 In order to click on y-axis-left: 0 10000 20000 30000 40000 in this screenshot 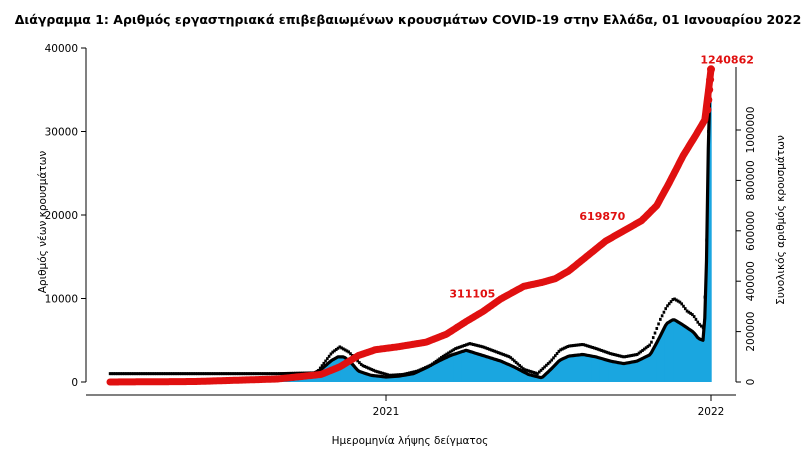, I will do `click(65, 216)`.